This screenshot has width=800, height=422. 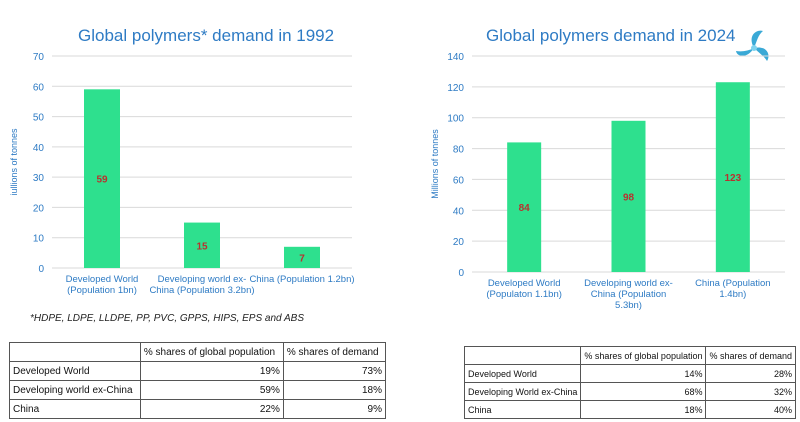 I want to click on chart-1992-title: Global polymers* demand in 1992, so click(x=206, y=35).